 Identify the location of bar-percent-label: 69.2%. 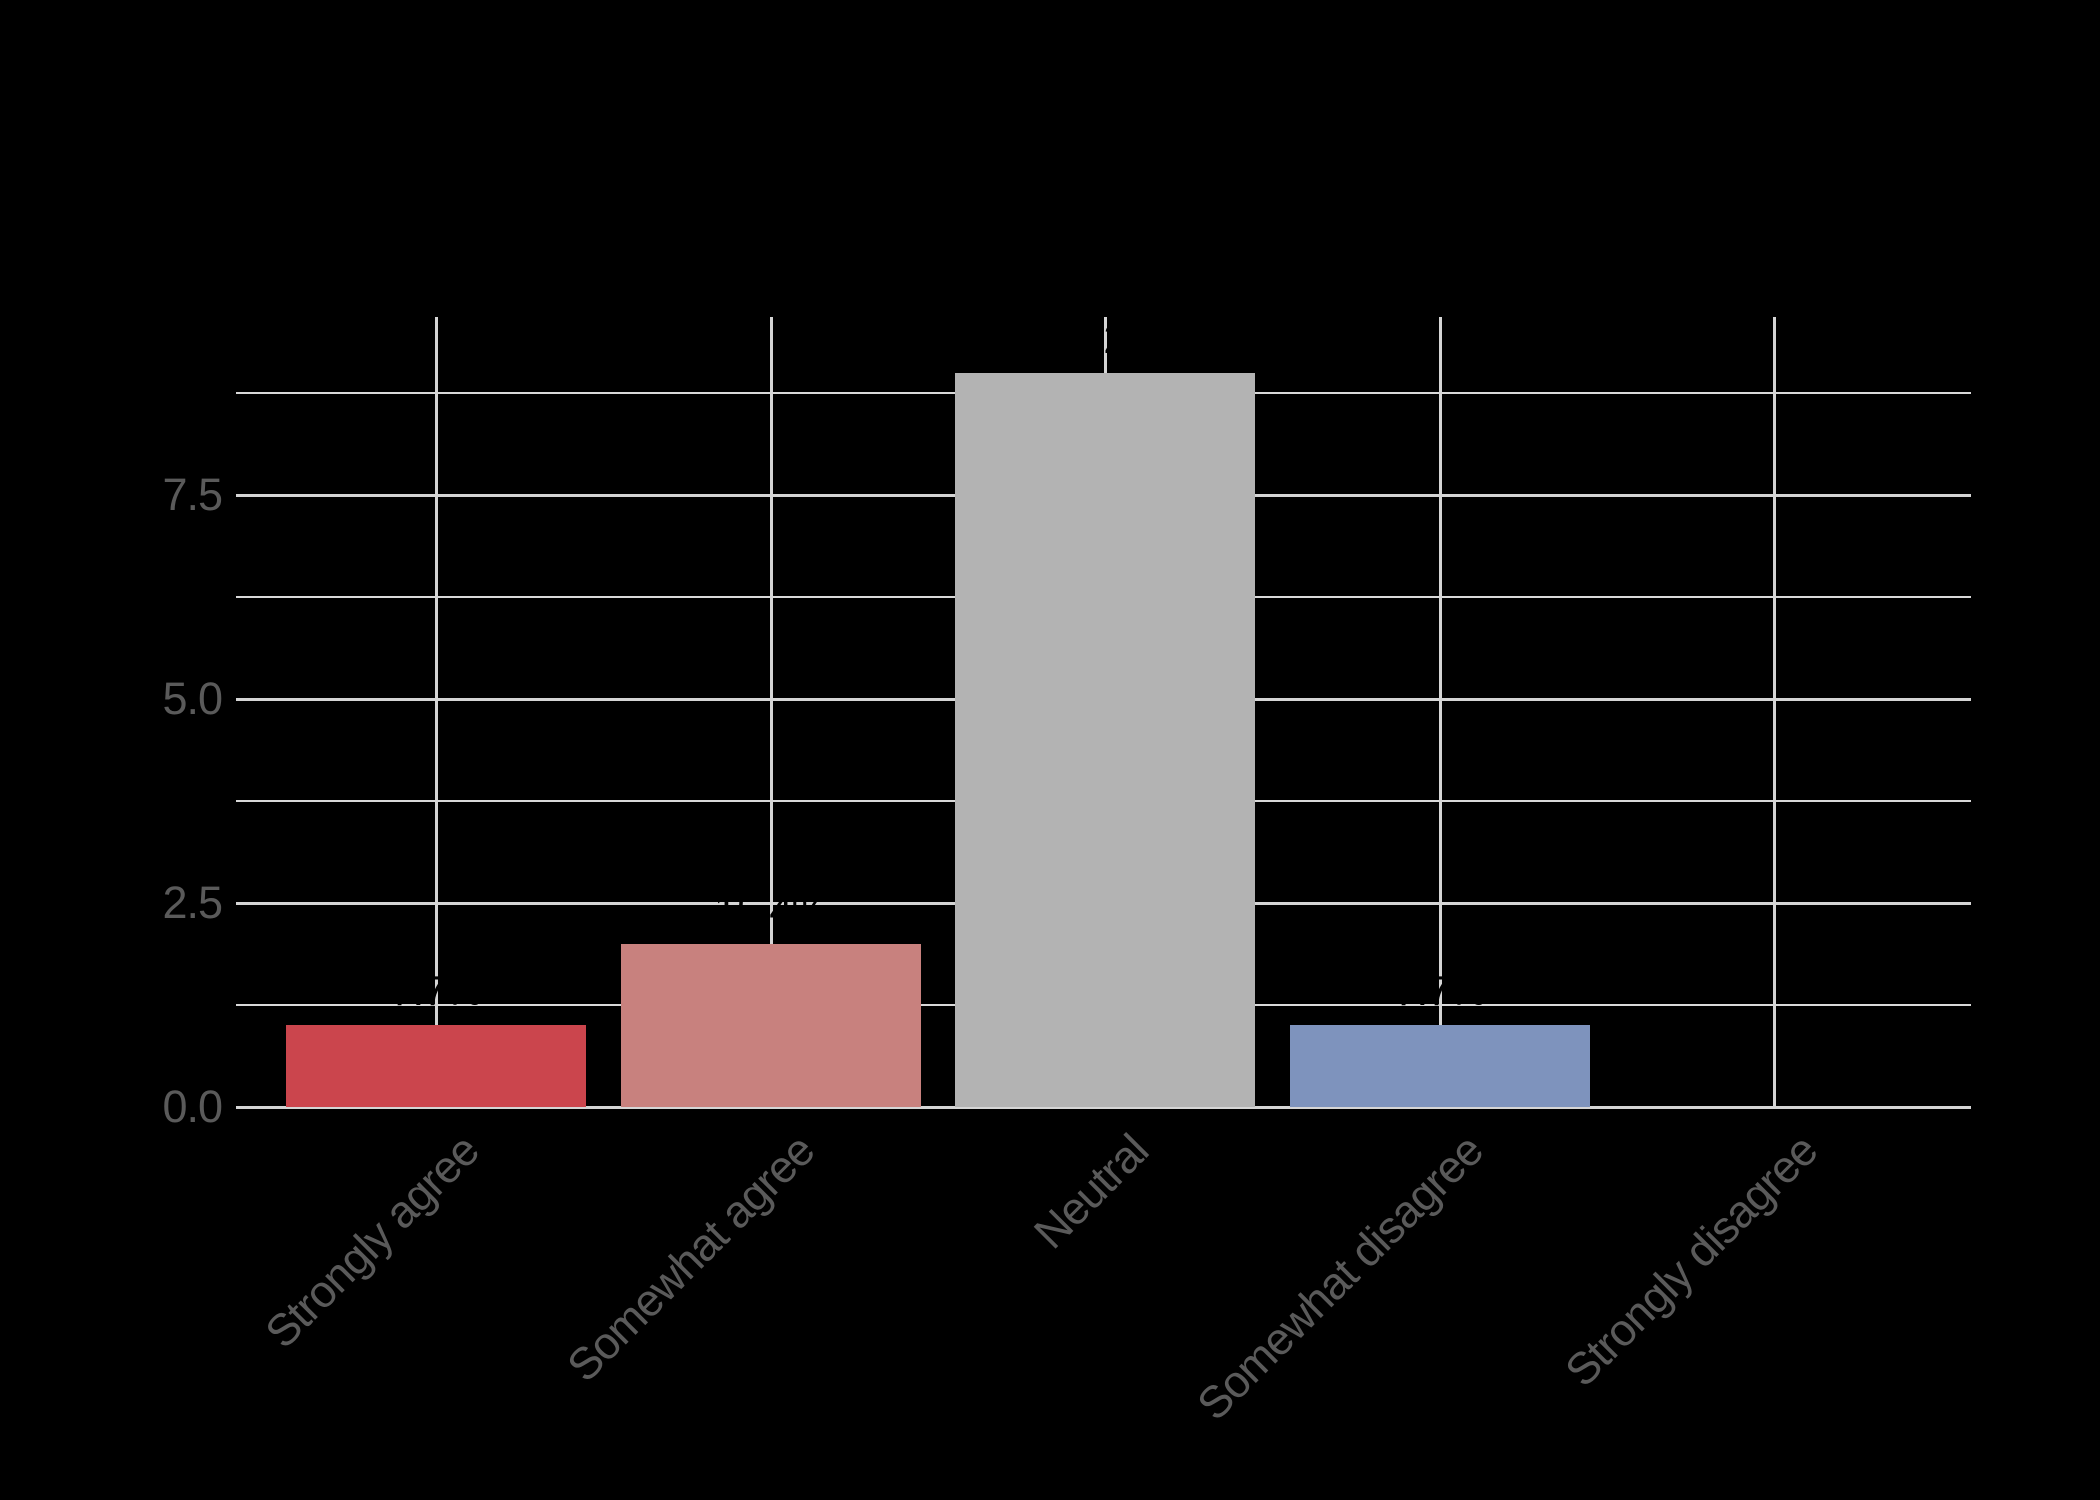
(1105, 338).